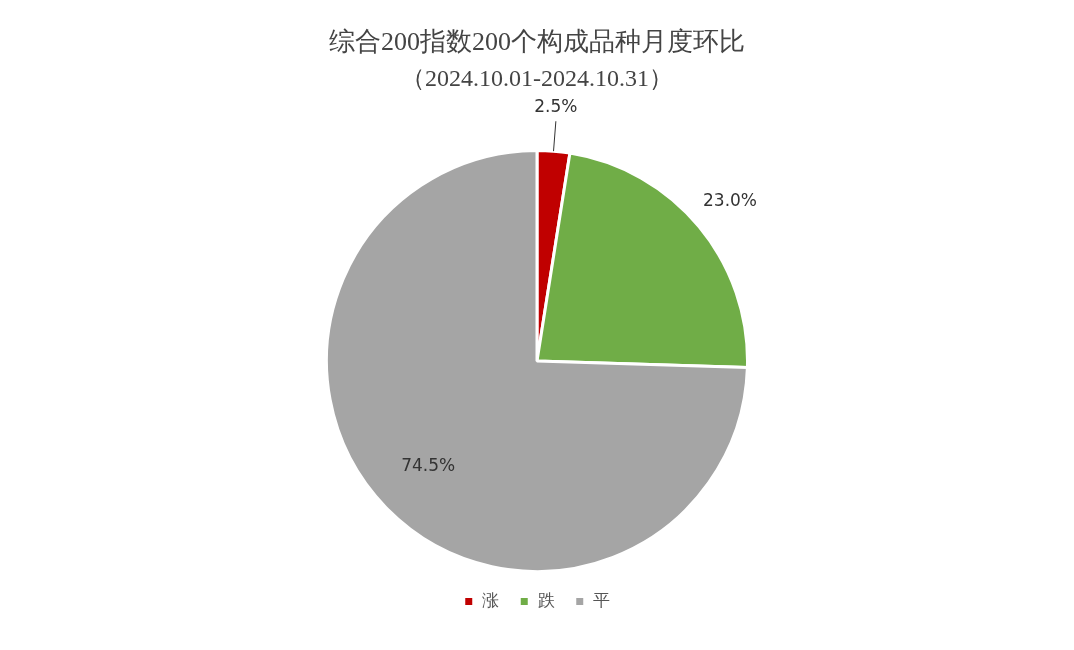 This screenshot has height=650, width=1074. What do you see at coordinates (730, 199) in the screenshot?
I see `data-label: 23.0%` at bounding box center [730, 199].